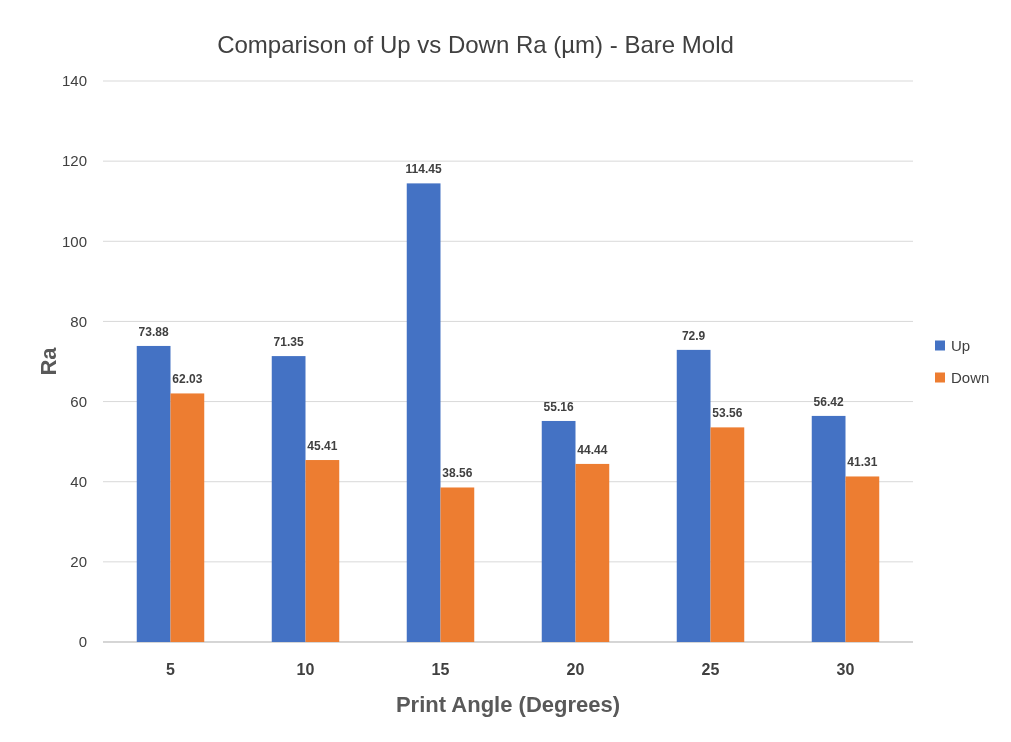 The width and height of the screenshot is (1011, 742). I want to click on data-label: 62.03, so click(187, 379).